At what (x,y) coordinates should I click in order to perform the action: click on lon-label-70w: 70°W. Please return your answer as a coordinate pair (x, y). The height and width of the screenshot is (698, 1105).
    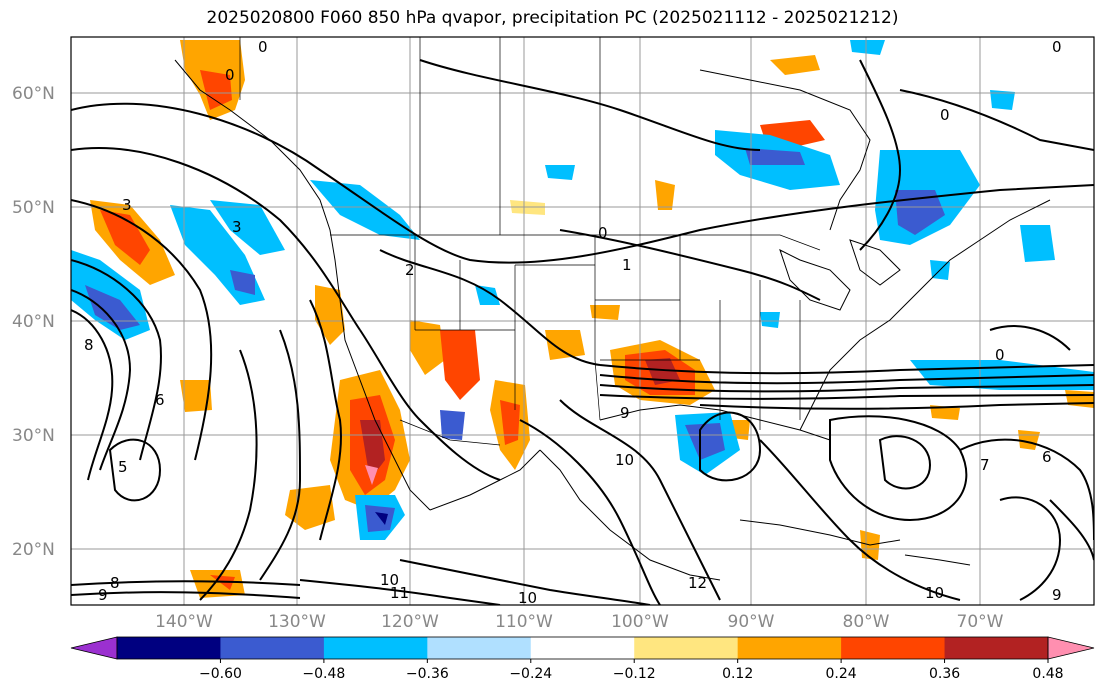
    Looking at the image, I should click on (980, 622).